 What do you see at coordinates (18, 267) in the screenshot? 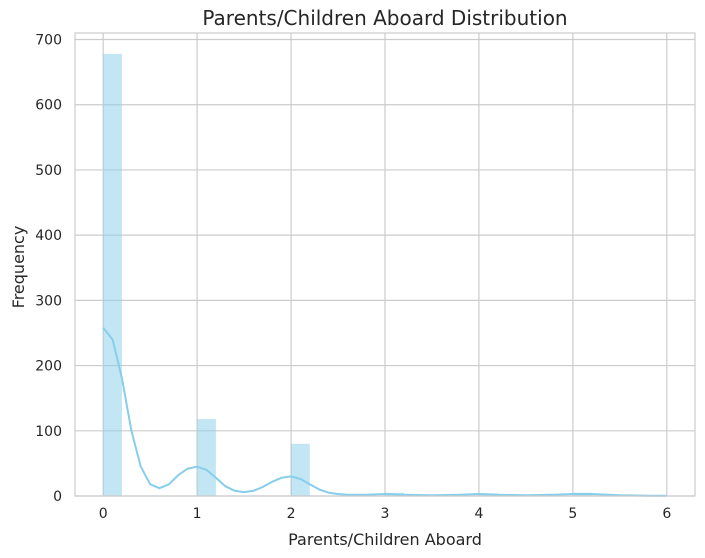
I see `y-axis-label: Frequency` at bounding box center [18, 267].